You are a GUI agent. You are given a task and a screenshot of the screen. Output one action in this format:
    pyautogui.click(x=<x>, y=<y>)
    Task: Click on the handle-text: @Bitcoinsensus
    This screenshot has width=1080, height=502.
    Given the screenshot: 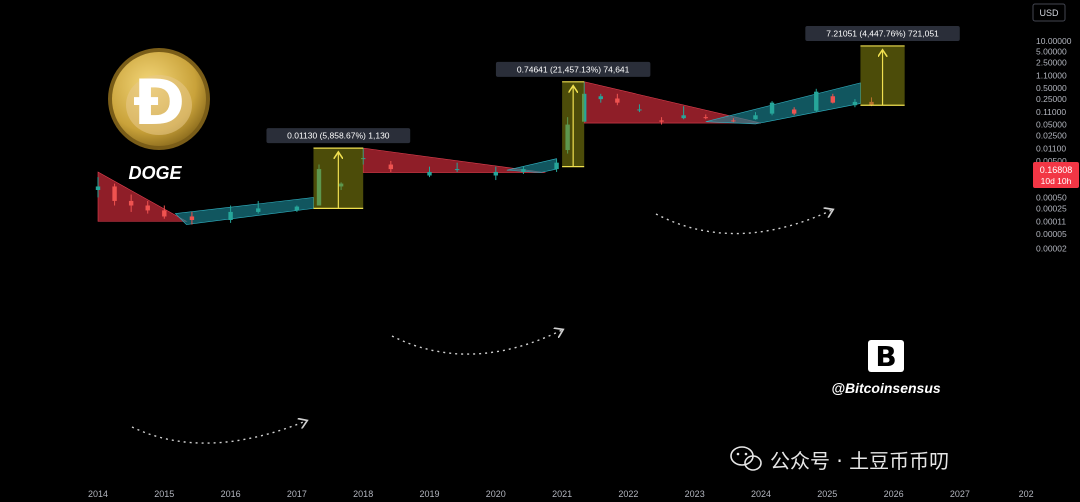 What is the action you would take?
    pyautogui.click(x=886, y=388)
    